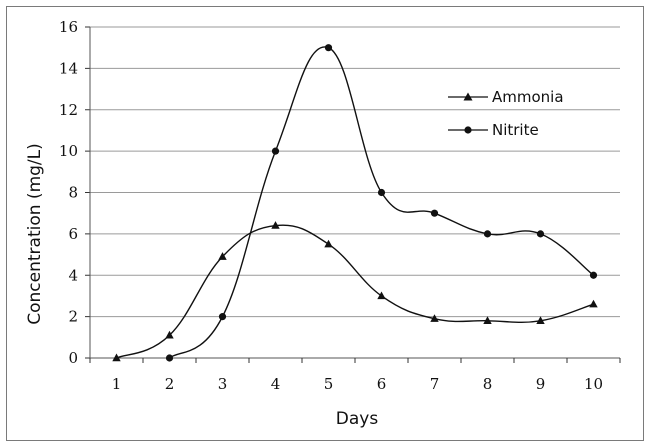 Image resolution: width=650 pixels, height=447 pixels. What do you see at coordinates (73, 193) in the screenshot?
I see `y-tick-label: 8` at bounding box center [73, 193].